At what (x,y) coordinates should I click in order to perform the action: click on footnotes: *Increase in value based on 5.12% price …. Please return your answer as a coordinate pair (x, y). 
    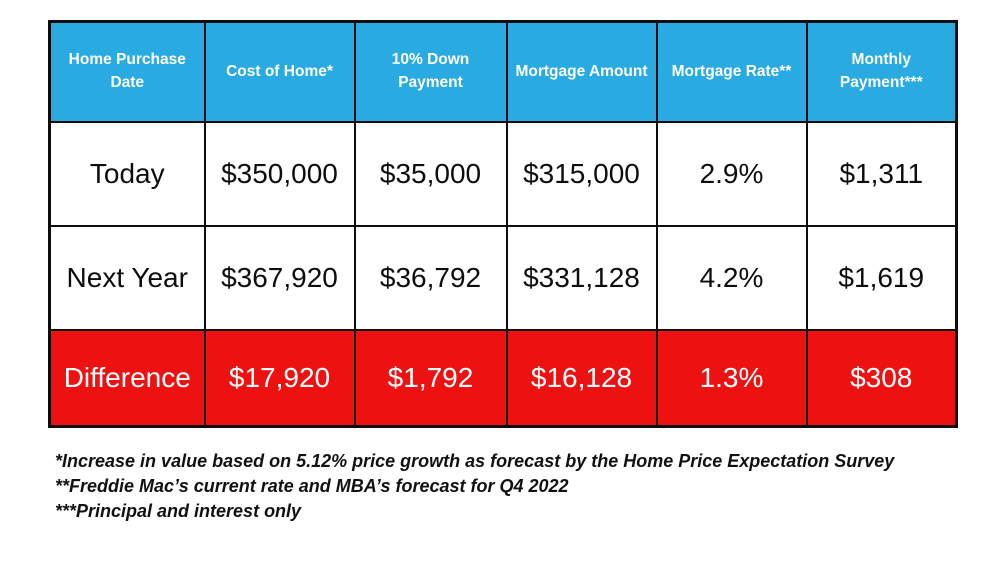
    Looking at the image, I should click on (474, 486).